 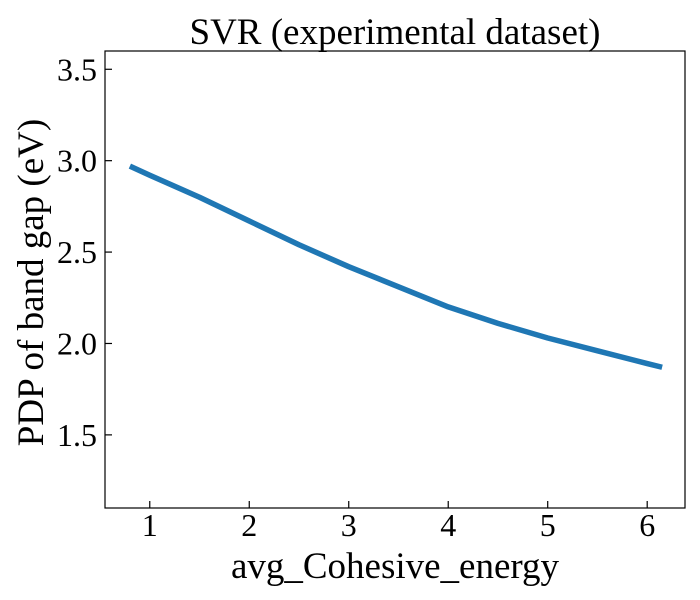 What do you see at coordinates (647, 525) in the screenshot?
I see `x-tick-label: 6` at bounding box center [647, 525].